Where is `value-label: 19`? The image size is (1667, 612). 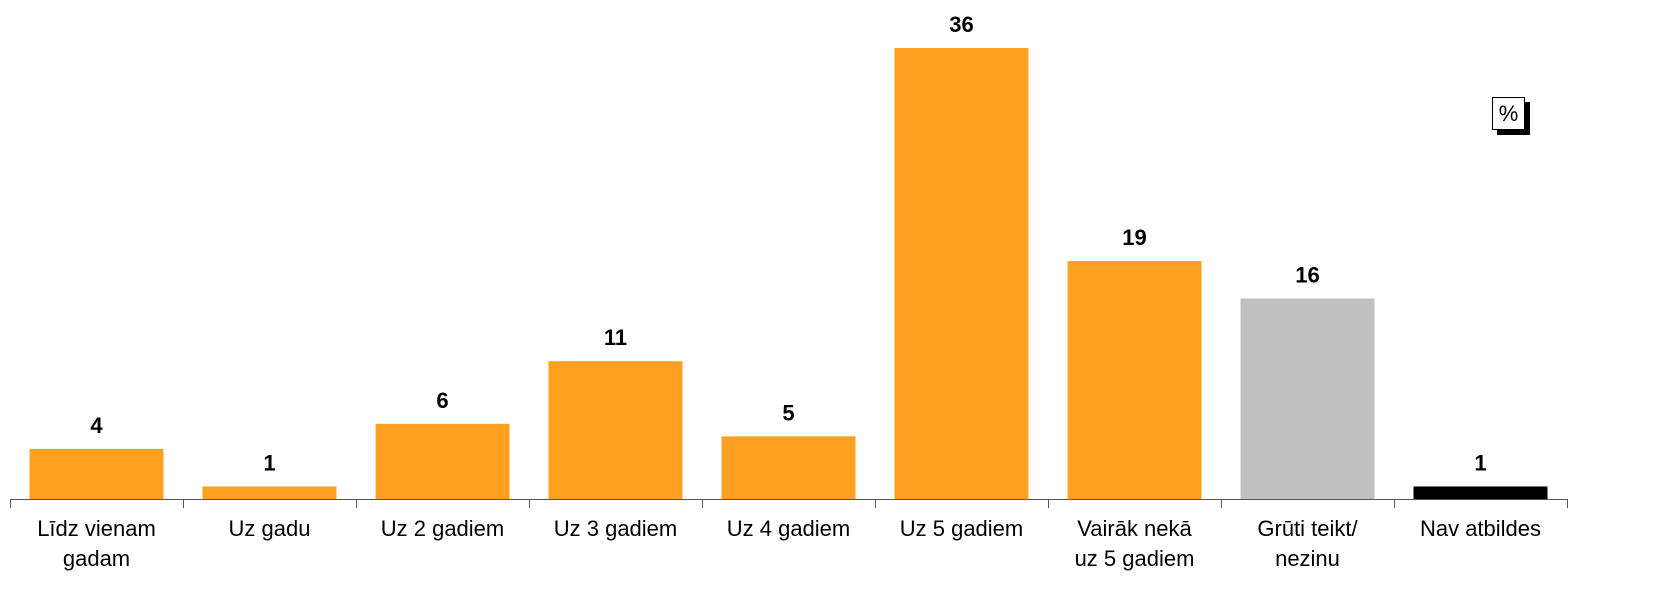
value-label: 19 is located at coordinates (1134, 237).